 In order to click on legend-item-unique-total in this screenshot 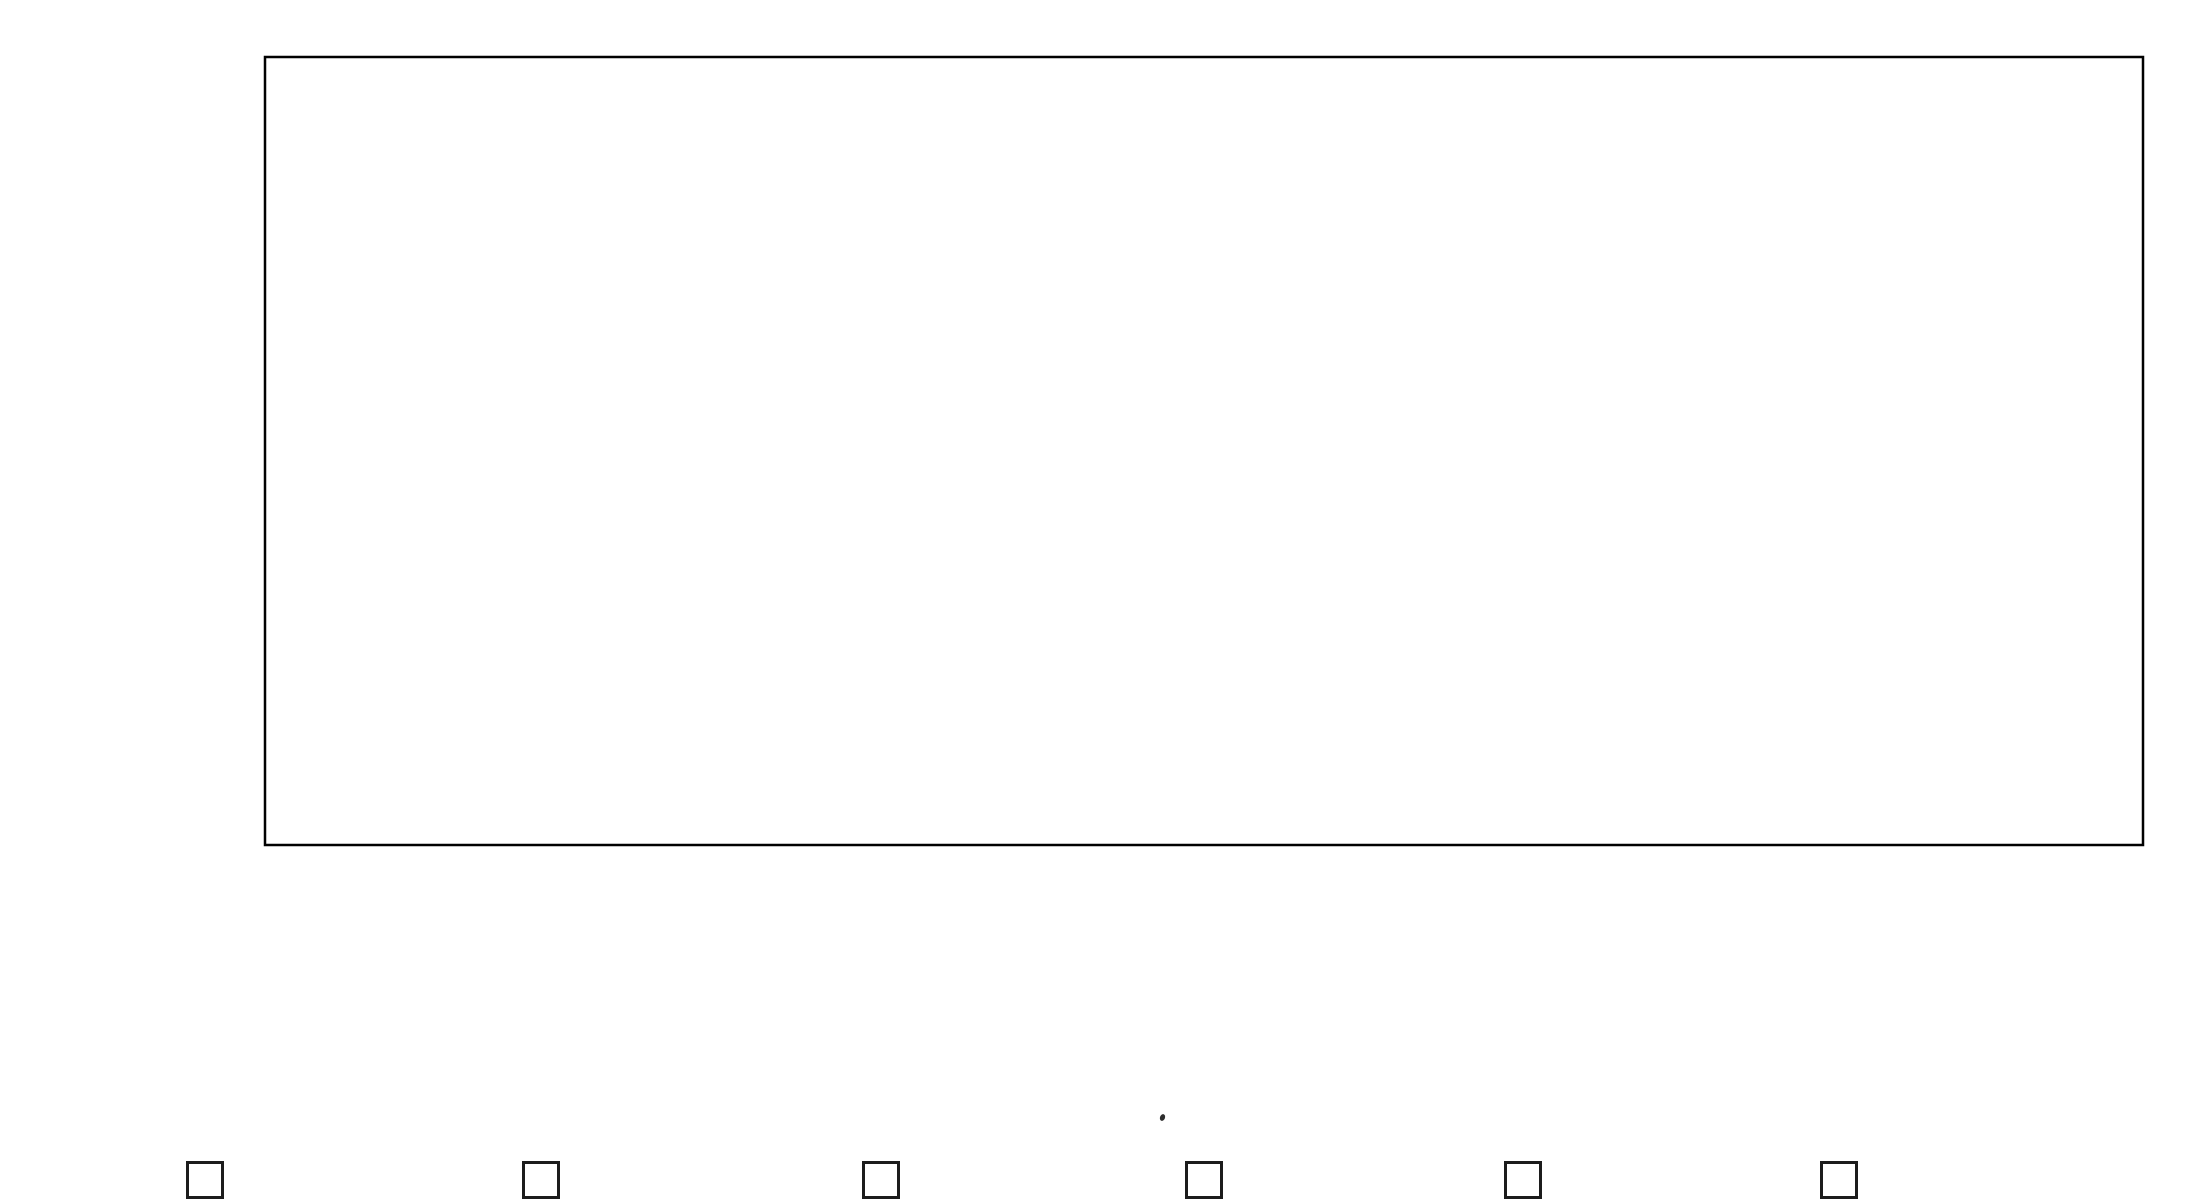, I will do `click(213, 1178)`.